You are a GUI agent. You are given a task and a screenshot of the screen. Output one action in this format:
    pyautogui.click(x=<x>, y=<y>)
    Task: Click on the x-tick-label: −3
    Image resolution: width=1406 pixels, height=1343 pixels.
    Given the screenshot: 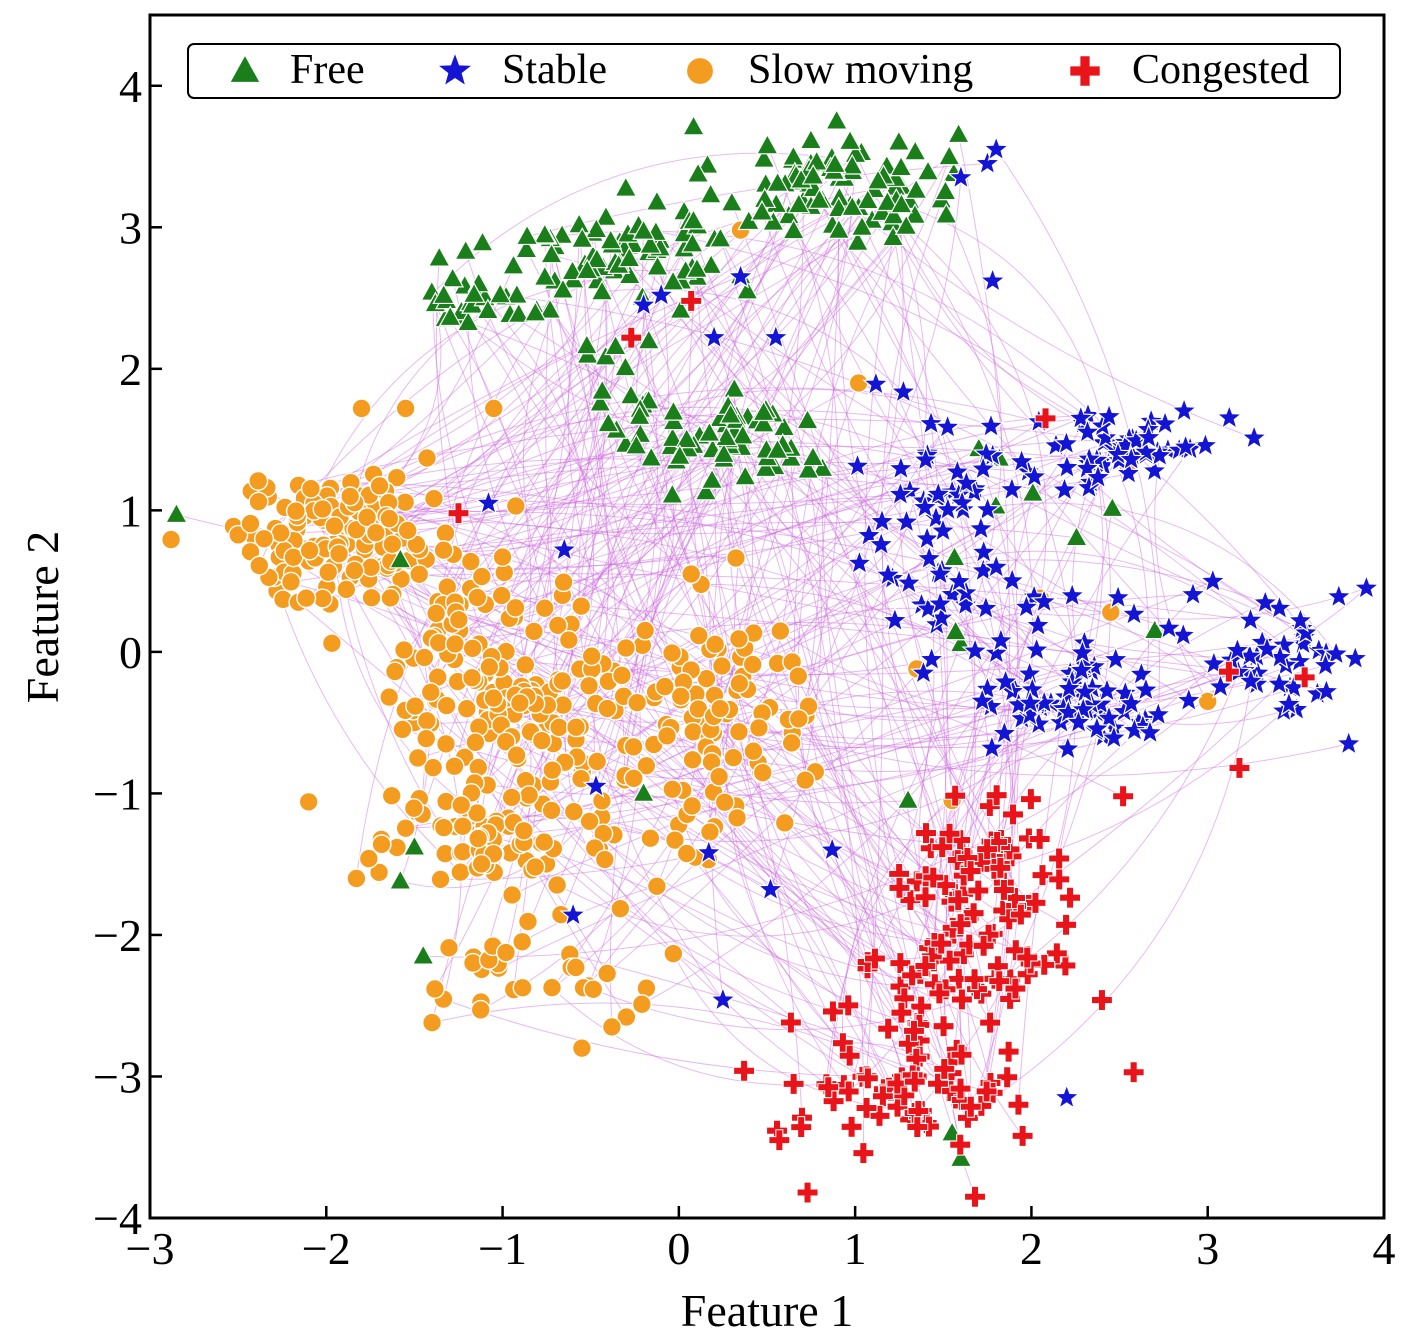 What is the action you would take?
    pyautogui.click(x=150, y=1248)
    